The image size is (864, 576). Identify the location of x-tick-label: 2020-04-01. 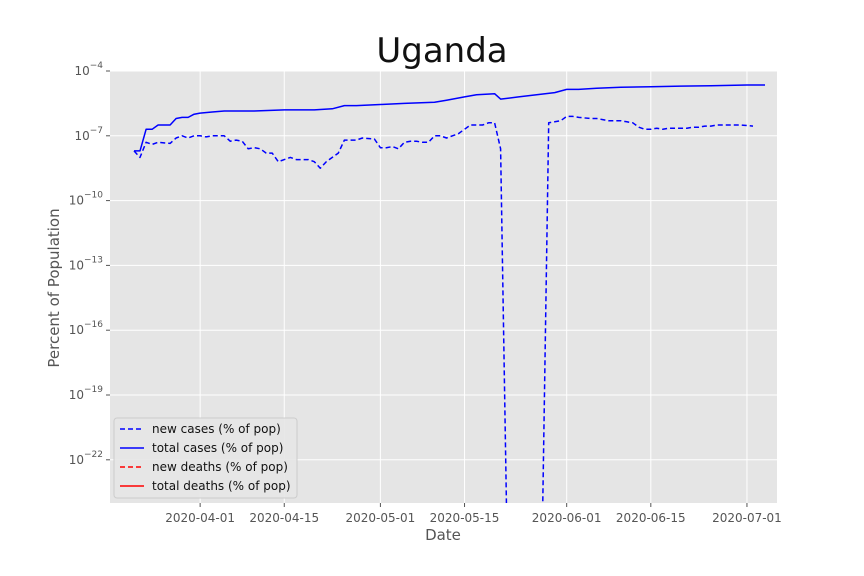
(200, 518).